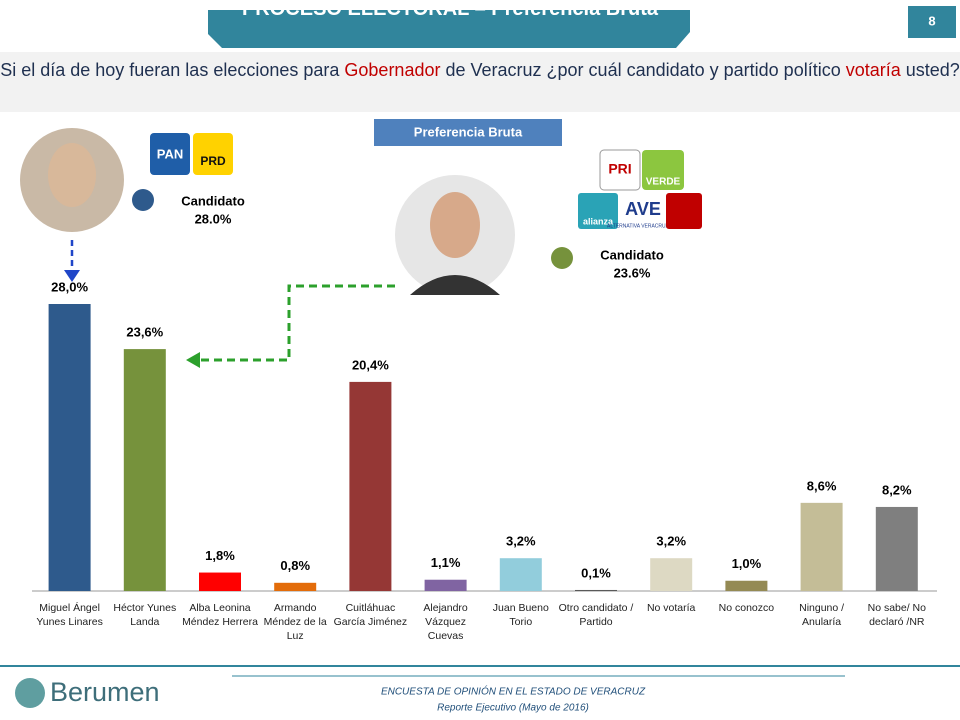 This screenshot has height=720, width=960. Describe the element at coordinates (295, 622) in the screenshot. I see `x-tick-label: Armando Méndez de la Luz` at that location.